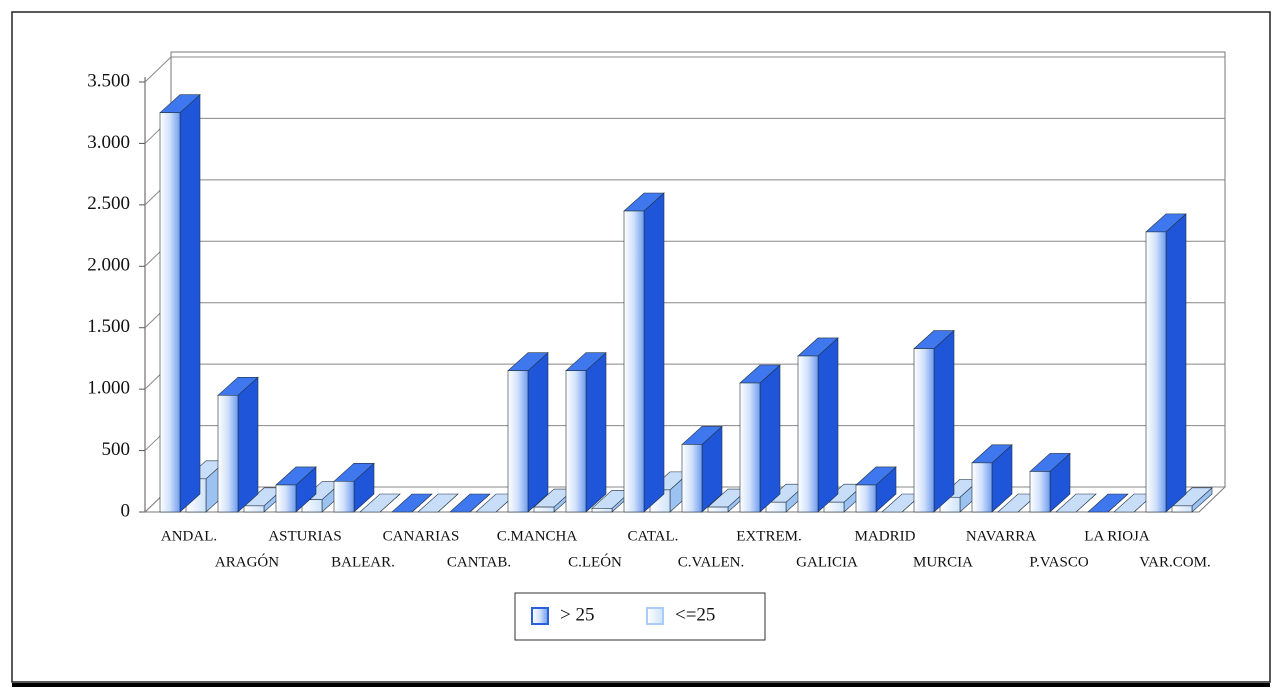  I want to click on x-tick-label: MADRID, so click(885, 536).